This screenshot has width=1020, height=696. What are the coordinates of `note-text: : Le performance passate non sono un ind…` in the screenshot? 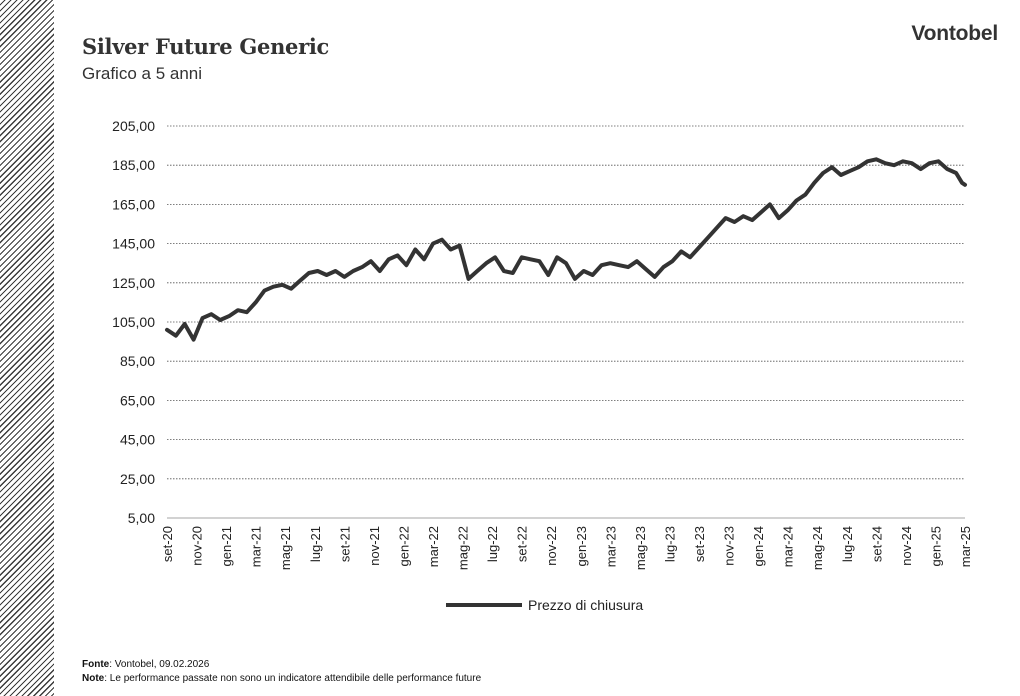 It's located at (293, 678).